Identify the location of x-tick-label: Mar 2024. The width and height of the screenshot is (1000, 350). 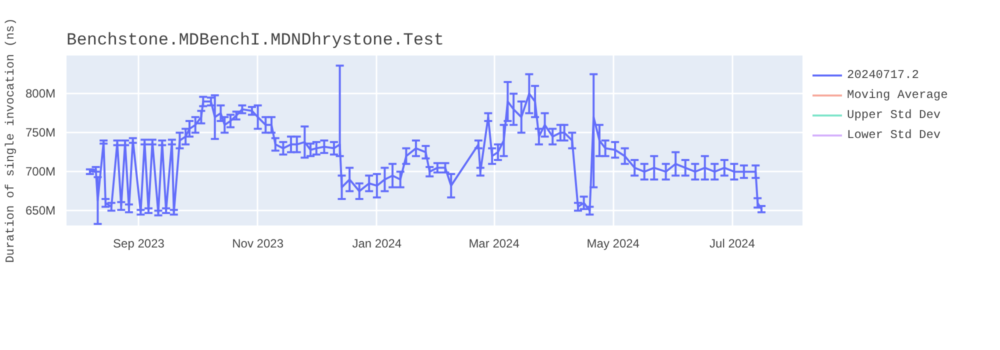
(494, 243).